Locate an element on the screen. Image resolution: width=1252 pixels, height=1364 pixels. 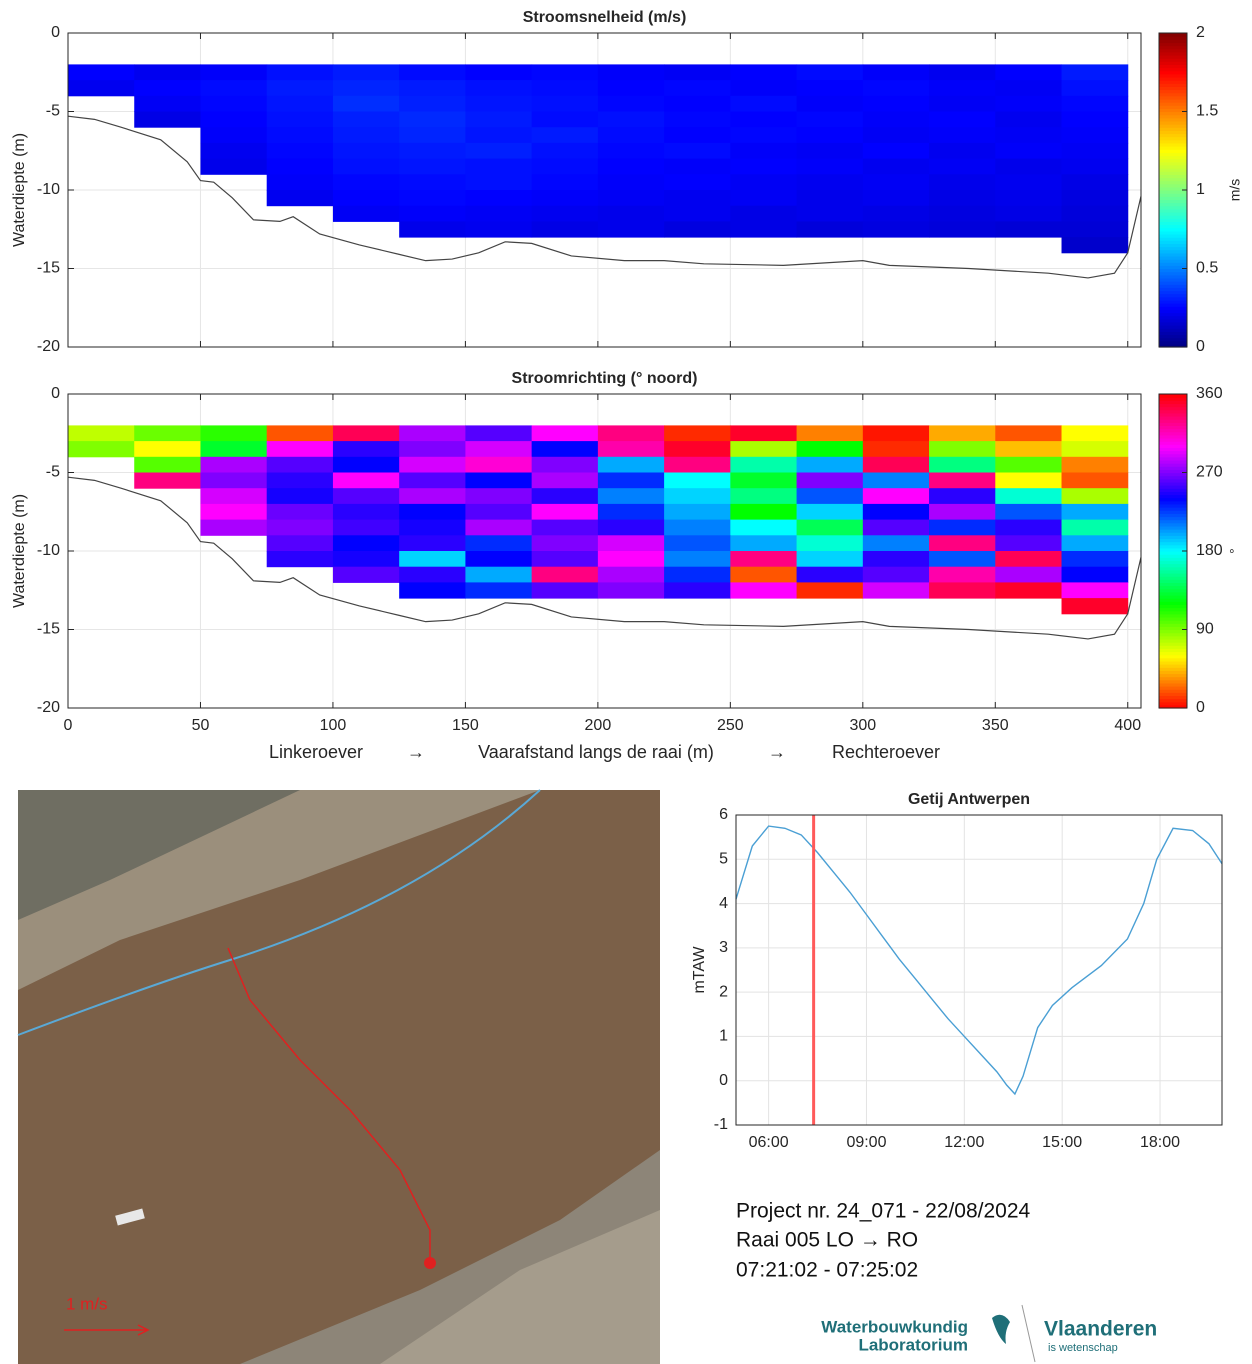
y-tick-label: -10 is located at coordinates (48, 189).